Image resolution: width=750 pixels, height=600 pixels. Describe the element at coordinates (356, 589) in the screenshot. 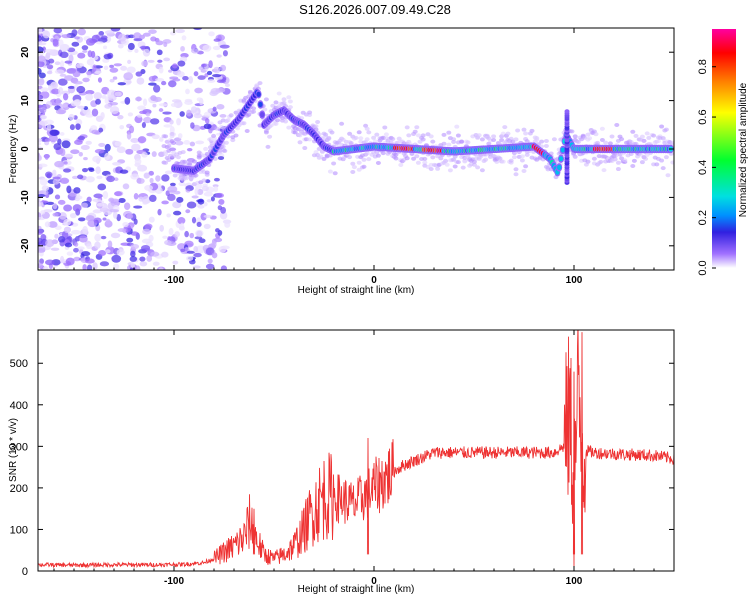

I see `snr-x-label: Height of straight line (km)` at that location.